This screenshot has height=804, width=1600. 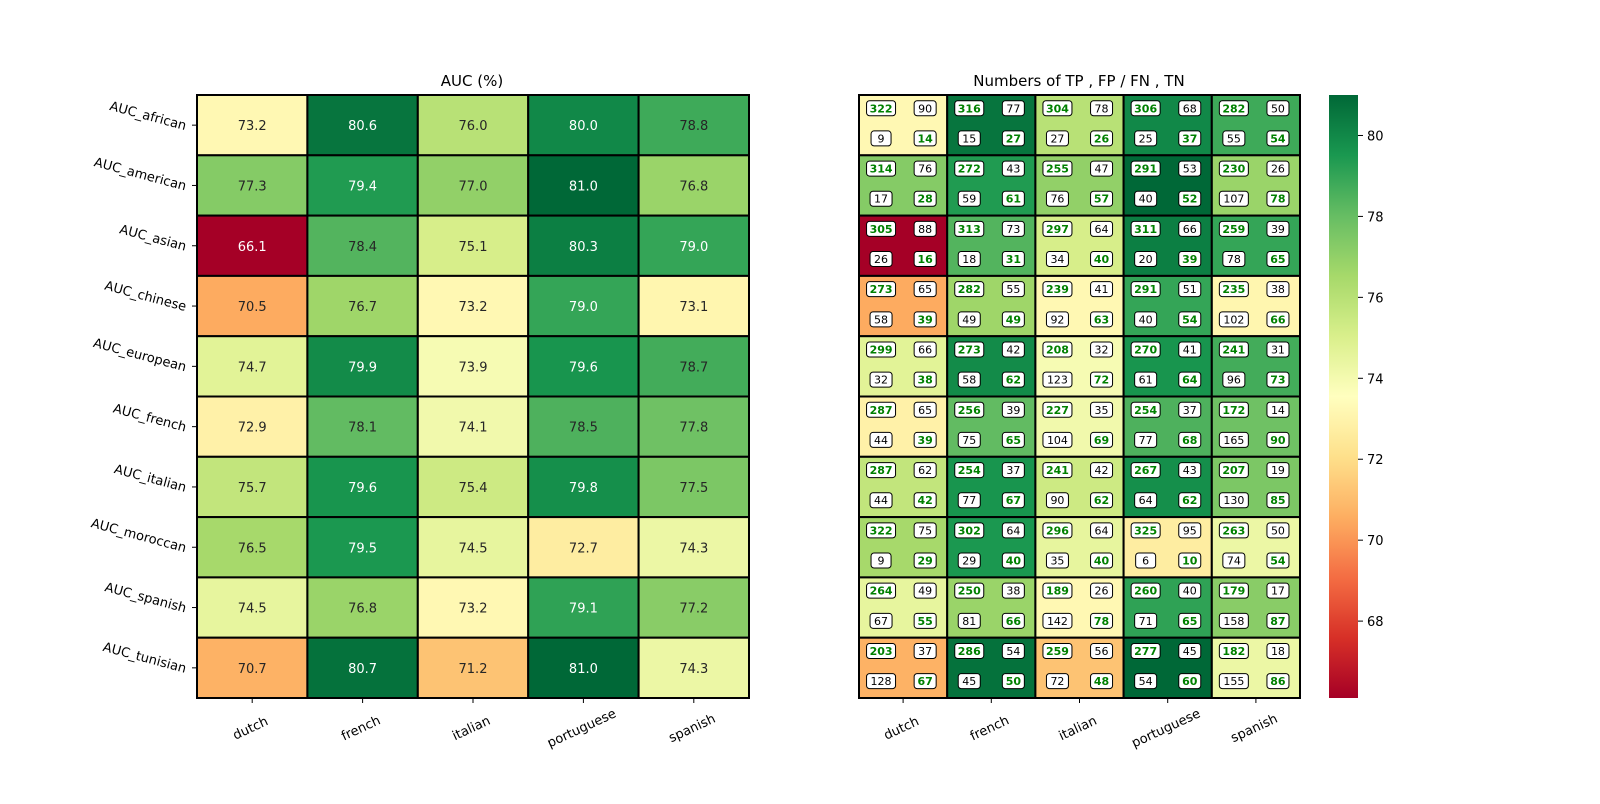 I want to click on y-tick-label: AUC_french, so click(x=149, y=419).